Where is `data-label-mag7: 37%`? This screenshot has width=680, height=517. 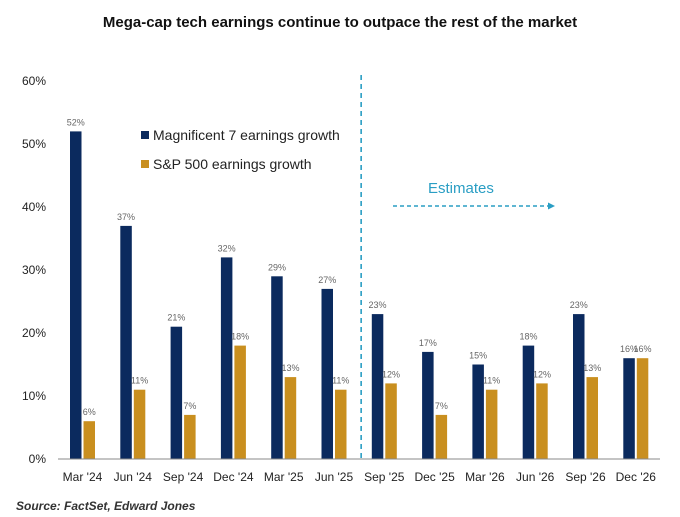 data-label-mag7: 37% is located at coordinates (126, 217).